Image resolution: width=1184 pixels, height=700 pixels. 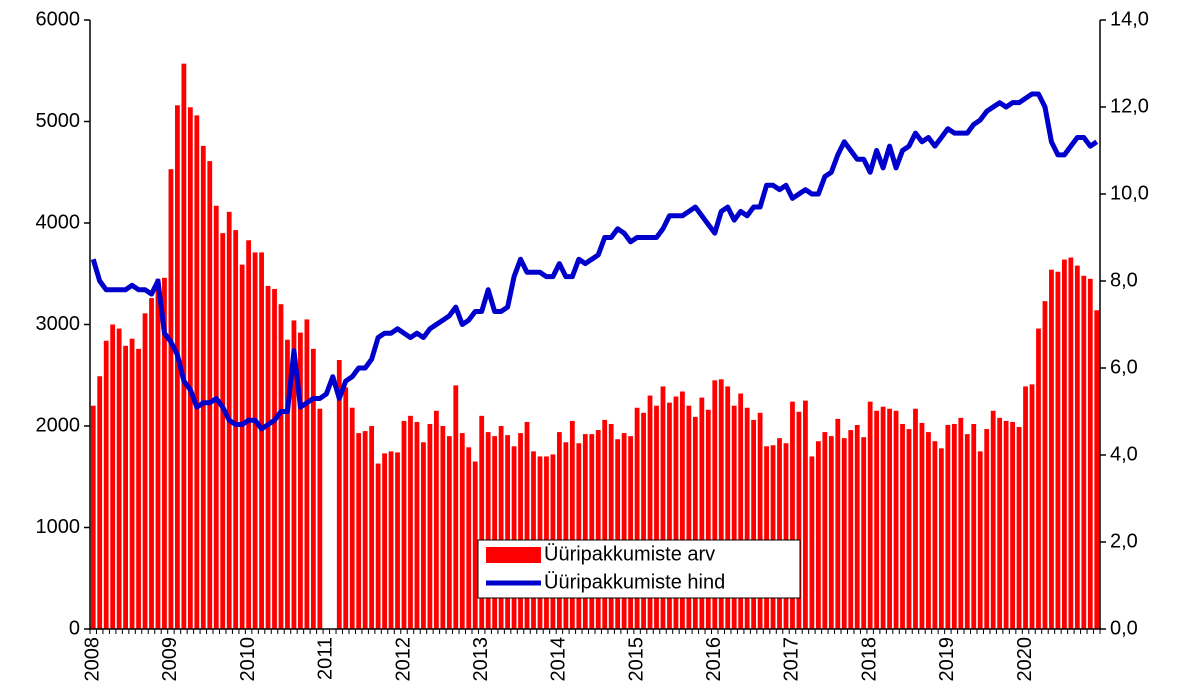 I want to click on x-tick-label: 2019, so click(x=947, y=659).